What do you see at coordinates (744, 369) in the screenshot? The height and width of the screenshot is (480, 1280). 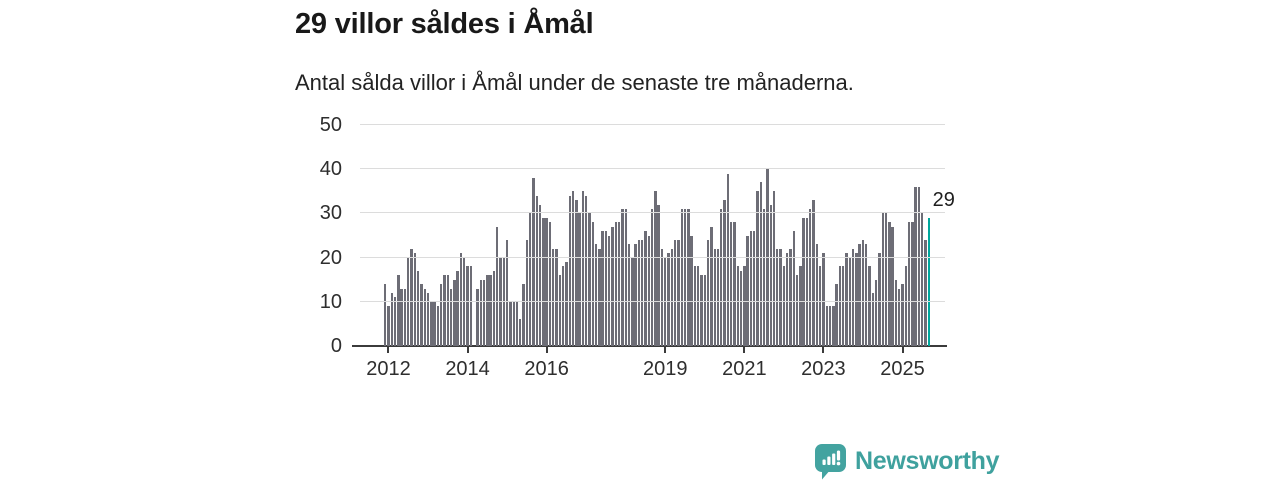 I see `x-axis-label-2021: 2021` at bounding box center [744, 369].